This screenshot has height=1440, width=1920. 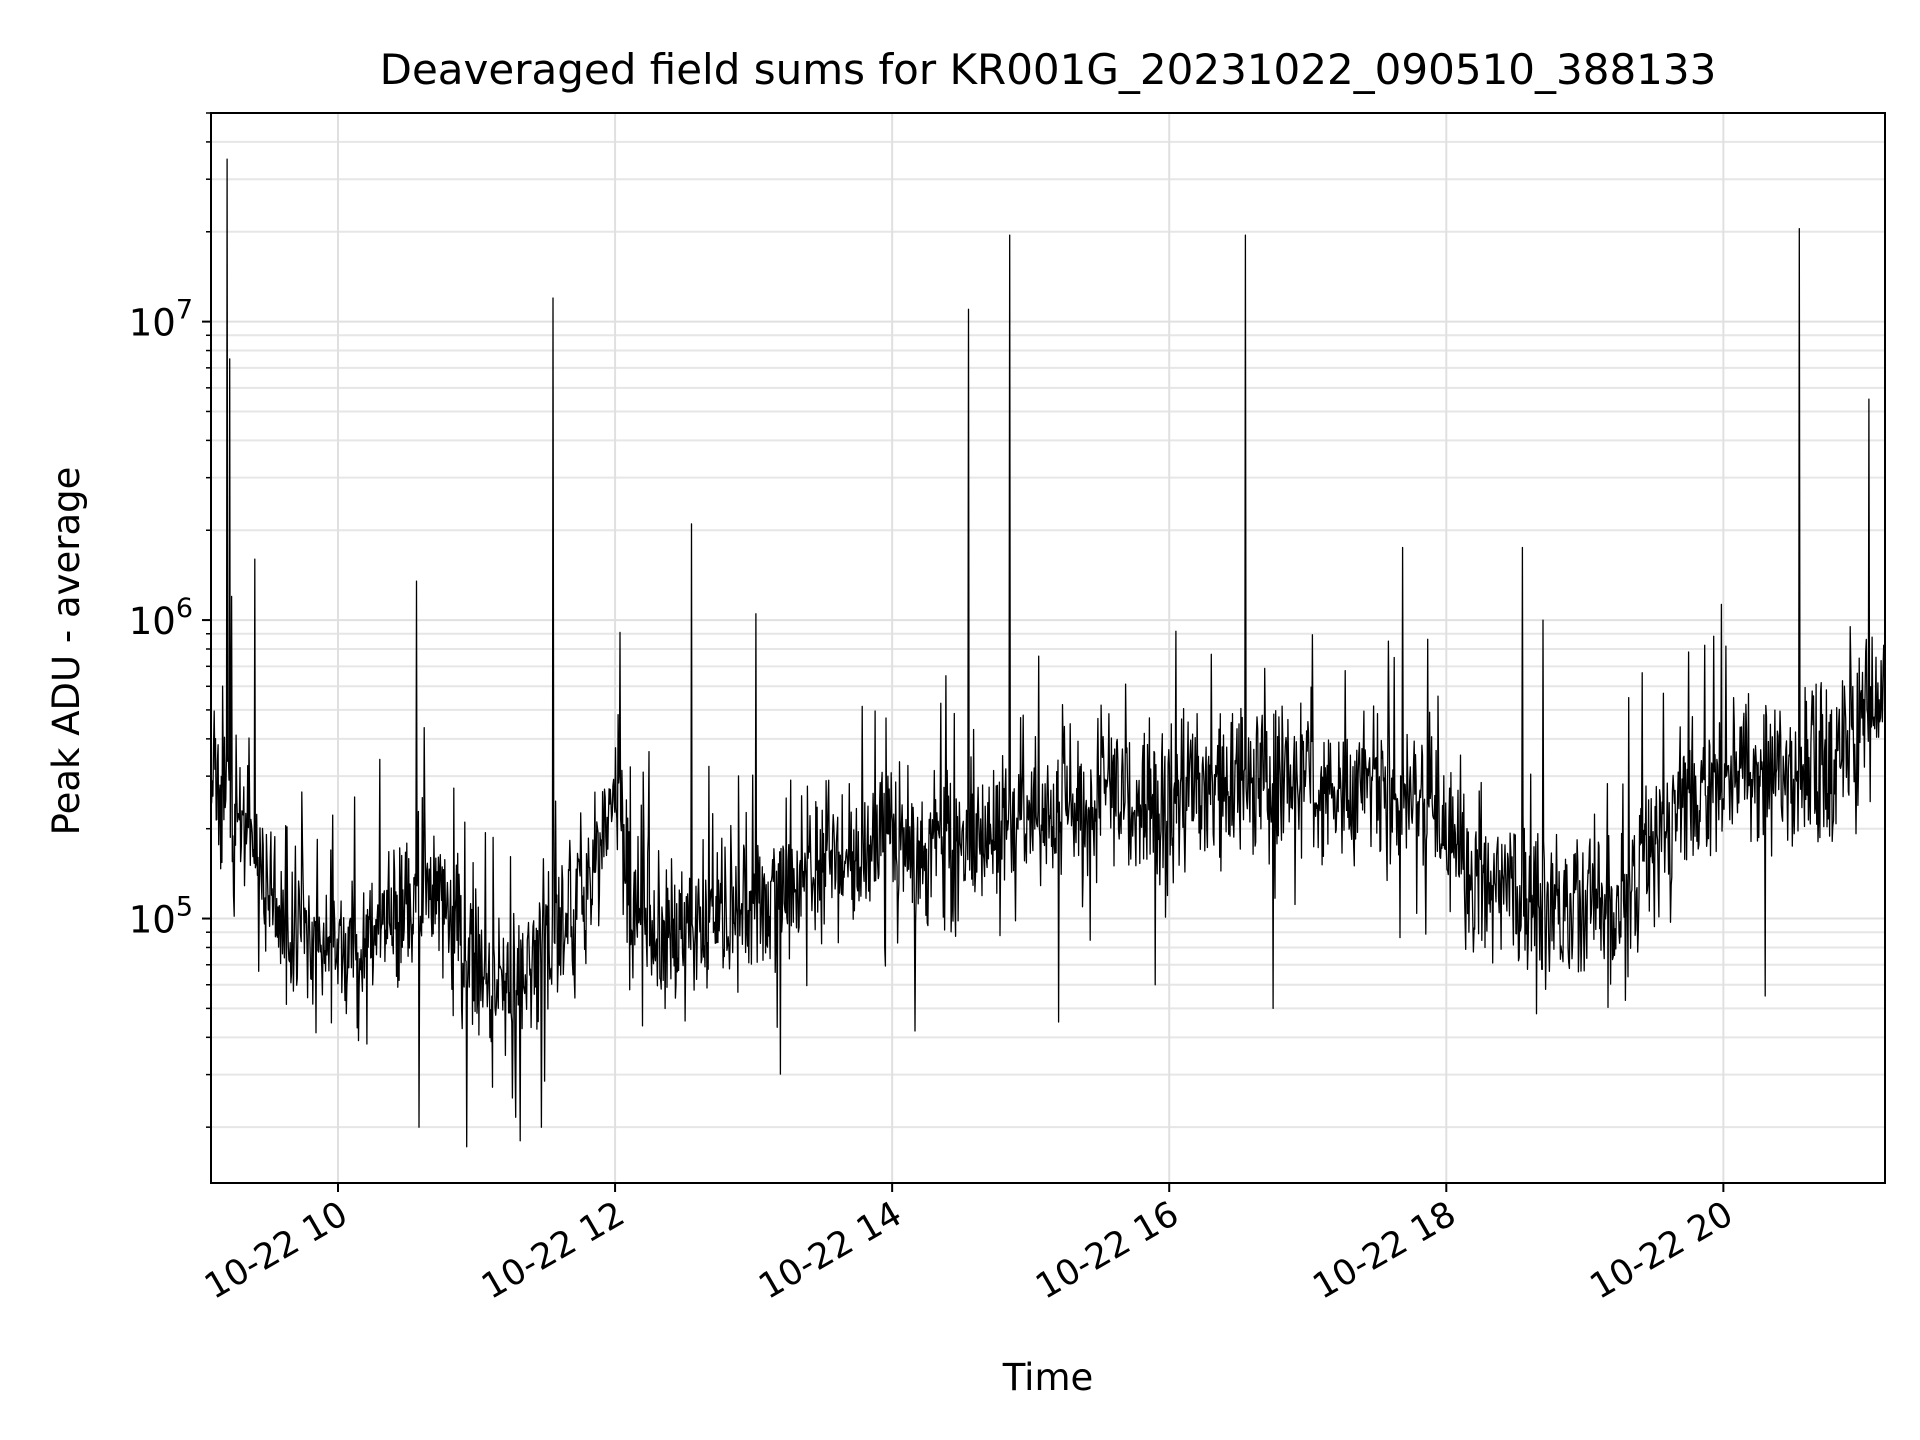 I want to click on y-tick-label: 10⁷, so click(x=161, y=320).